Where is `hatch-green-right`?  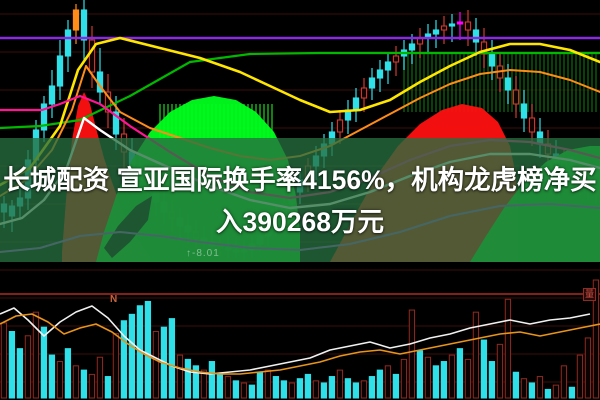 hatch-green-right is located at coordinates (500, 82).